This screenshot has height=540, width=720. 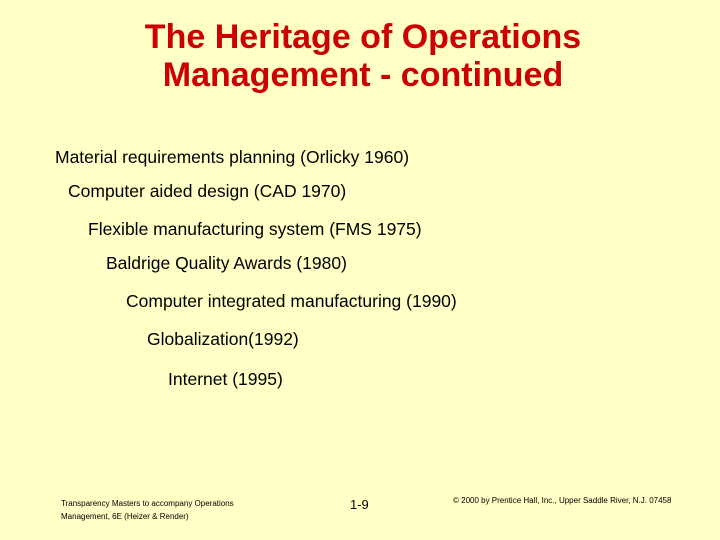 What do you see at coordinates (291, 301) in the screenshot?
I see `heritage-item-cim: Computer integrated manufacturing (1990)` at bounding box center [291, 301].